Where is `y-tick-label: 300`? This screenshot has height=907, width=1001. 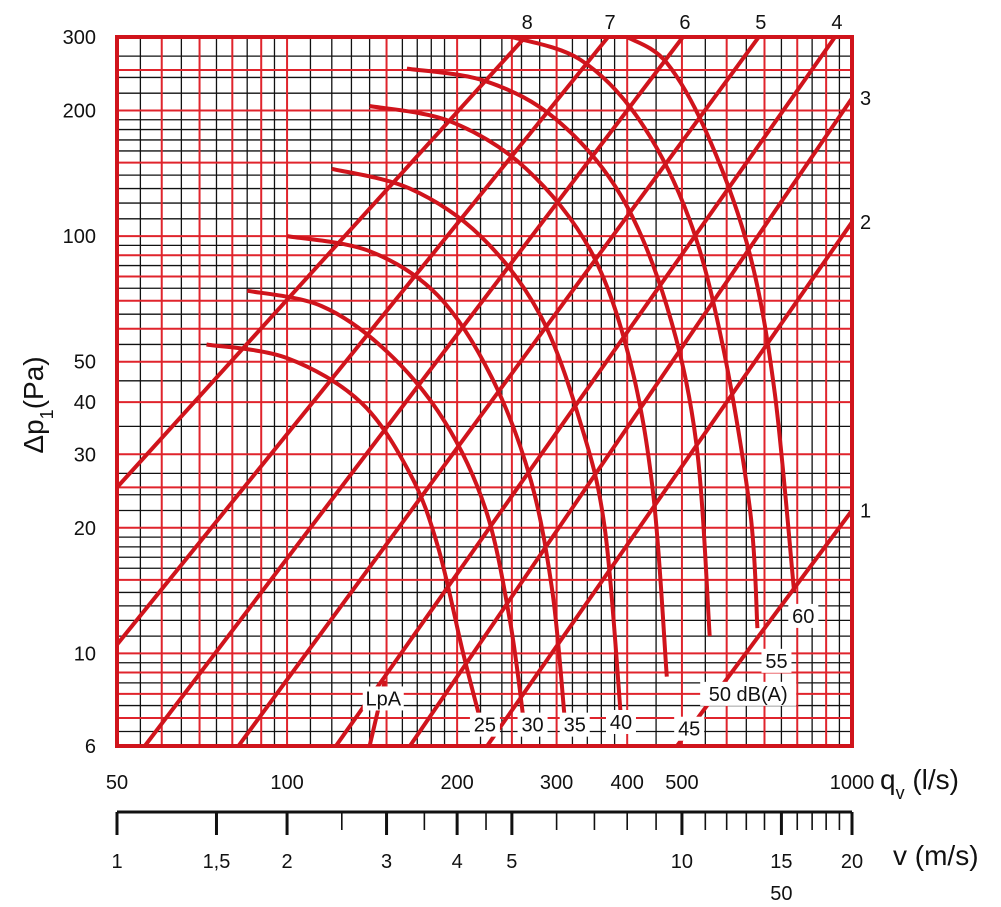
y-tick-label: 300 is located at coordinates (79, 38).